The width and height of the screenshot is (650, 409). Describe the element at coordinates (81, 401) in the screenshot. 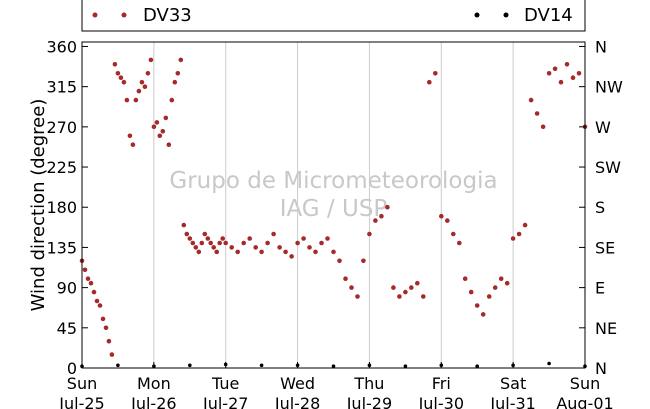

I see `x-tick-date: Jul-25` at that location.